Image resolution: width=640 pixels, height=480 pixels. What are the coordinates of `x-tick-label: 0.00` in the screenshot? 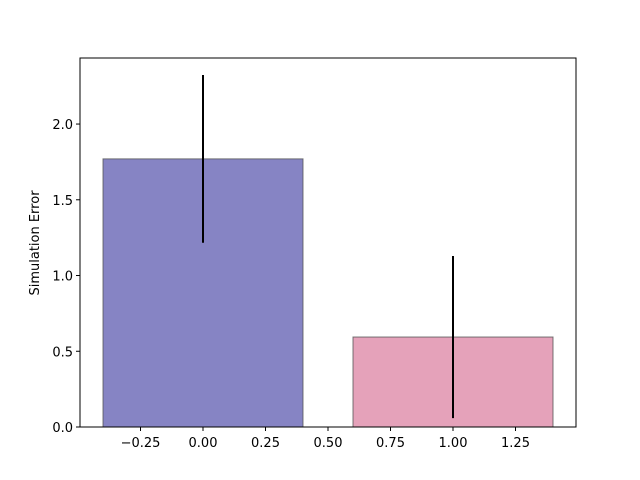 It's located at (203, 443).